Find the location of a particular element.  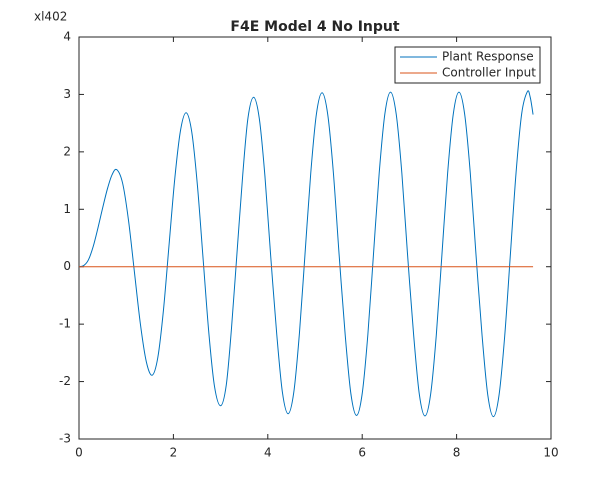

axis-exponent: xl402 is located at coordinates (50, 17).